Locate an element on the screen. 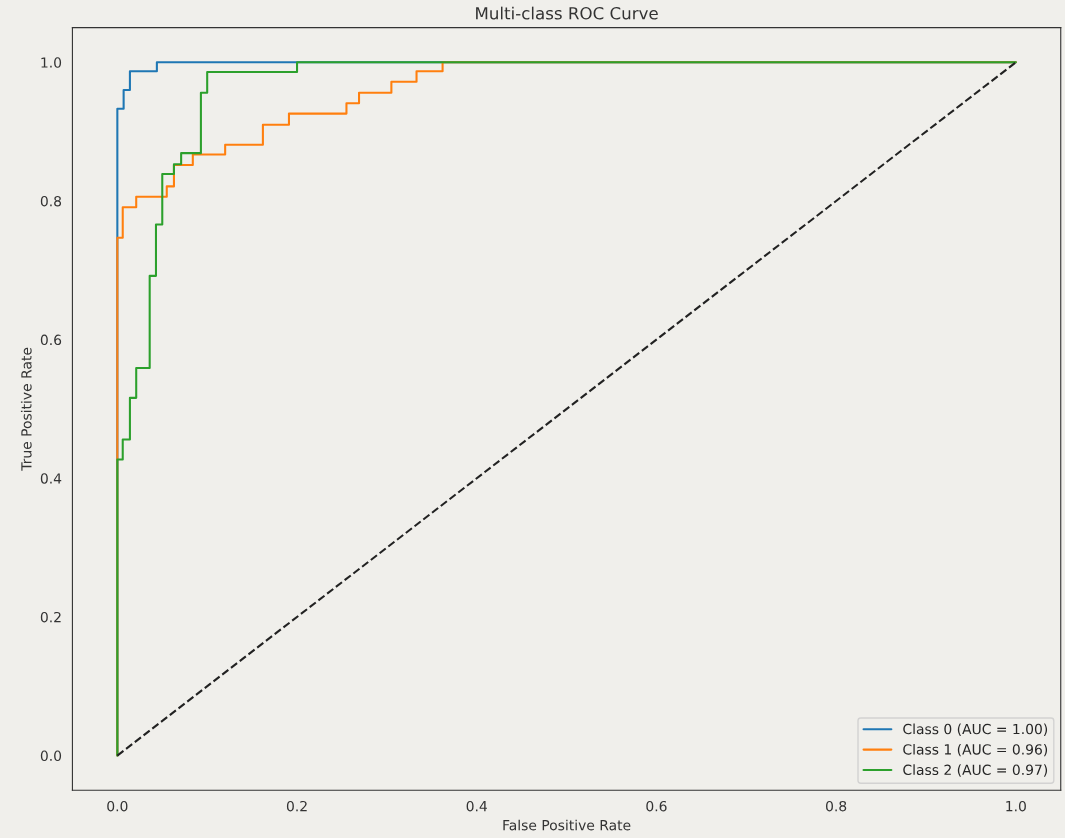 This screenshot has width=1065, height=838. x-axis-title: False Positive Rate is located at coordinates (567, 825).